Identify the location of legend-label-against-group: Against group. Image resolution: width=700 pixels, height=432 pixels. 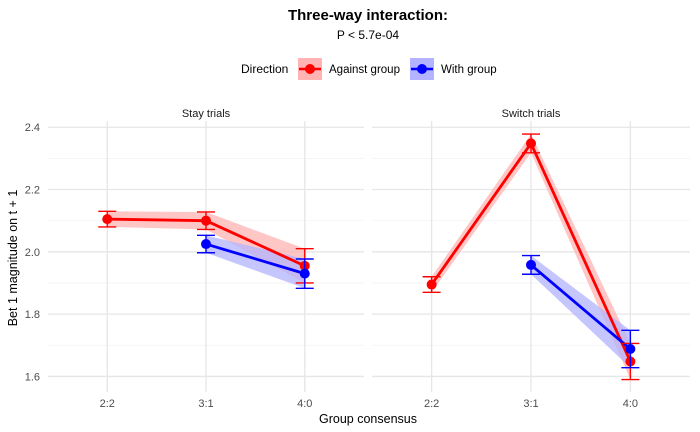
(364, 70).